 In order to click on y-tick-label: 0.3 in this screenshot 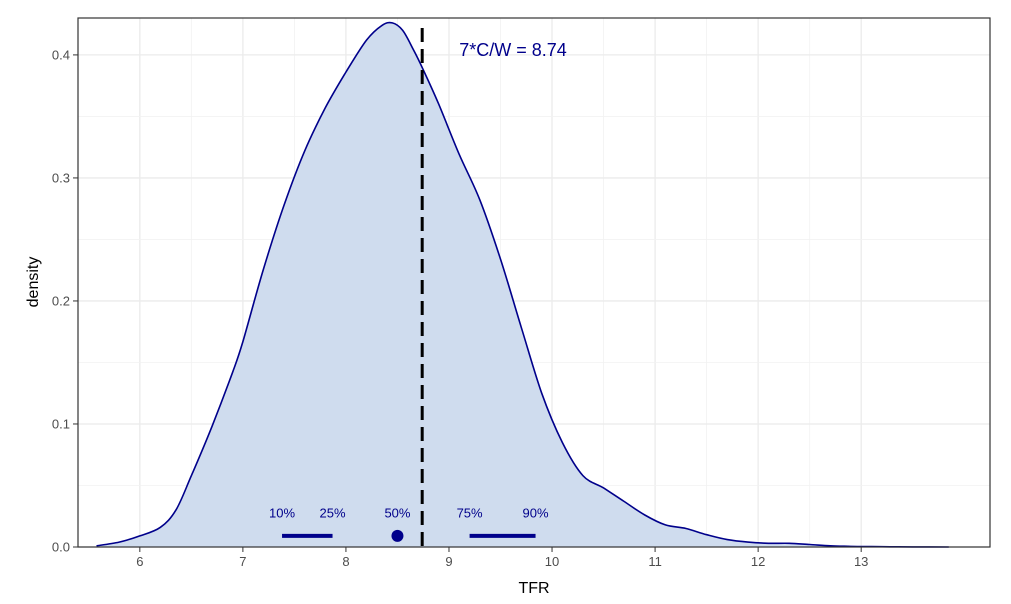, I will do `click(61, 177)`.